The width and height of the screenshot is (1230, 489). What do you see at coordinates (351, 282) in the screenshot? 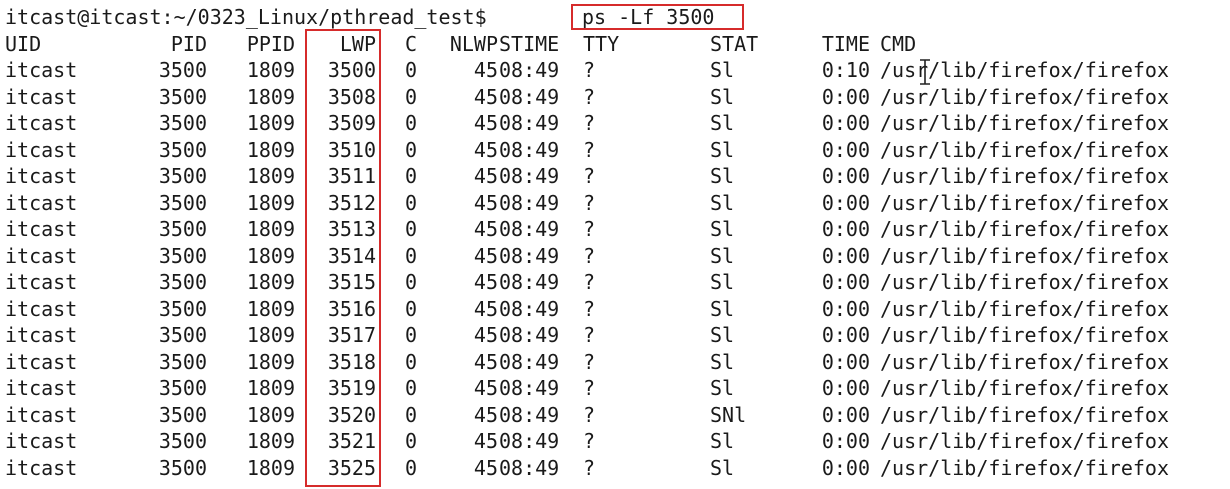
I see `cell-lwp: 3515` at bounding box center [351, 282].